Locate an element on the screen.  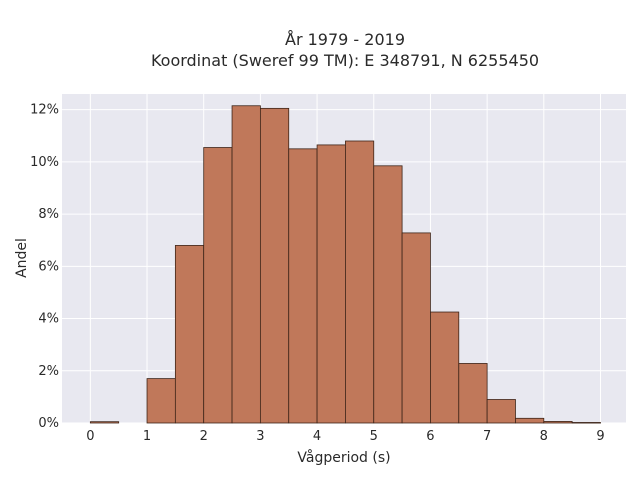
y-tick-label: 12% is located at coordinates (44, 110).